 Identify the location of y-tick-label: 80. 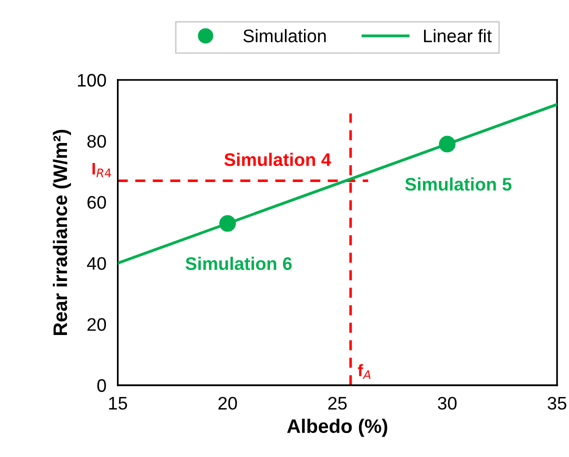
(96, 141).